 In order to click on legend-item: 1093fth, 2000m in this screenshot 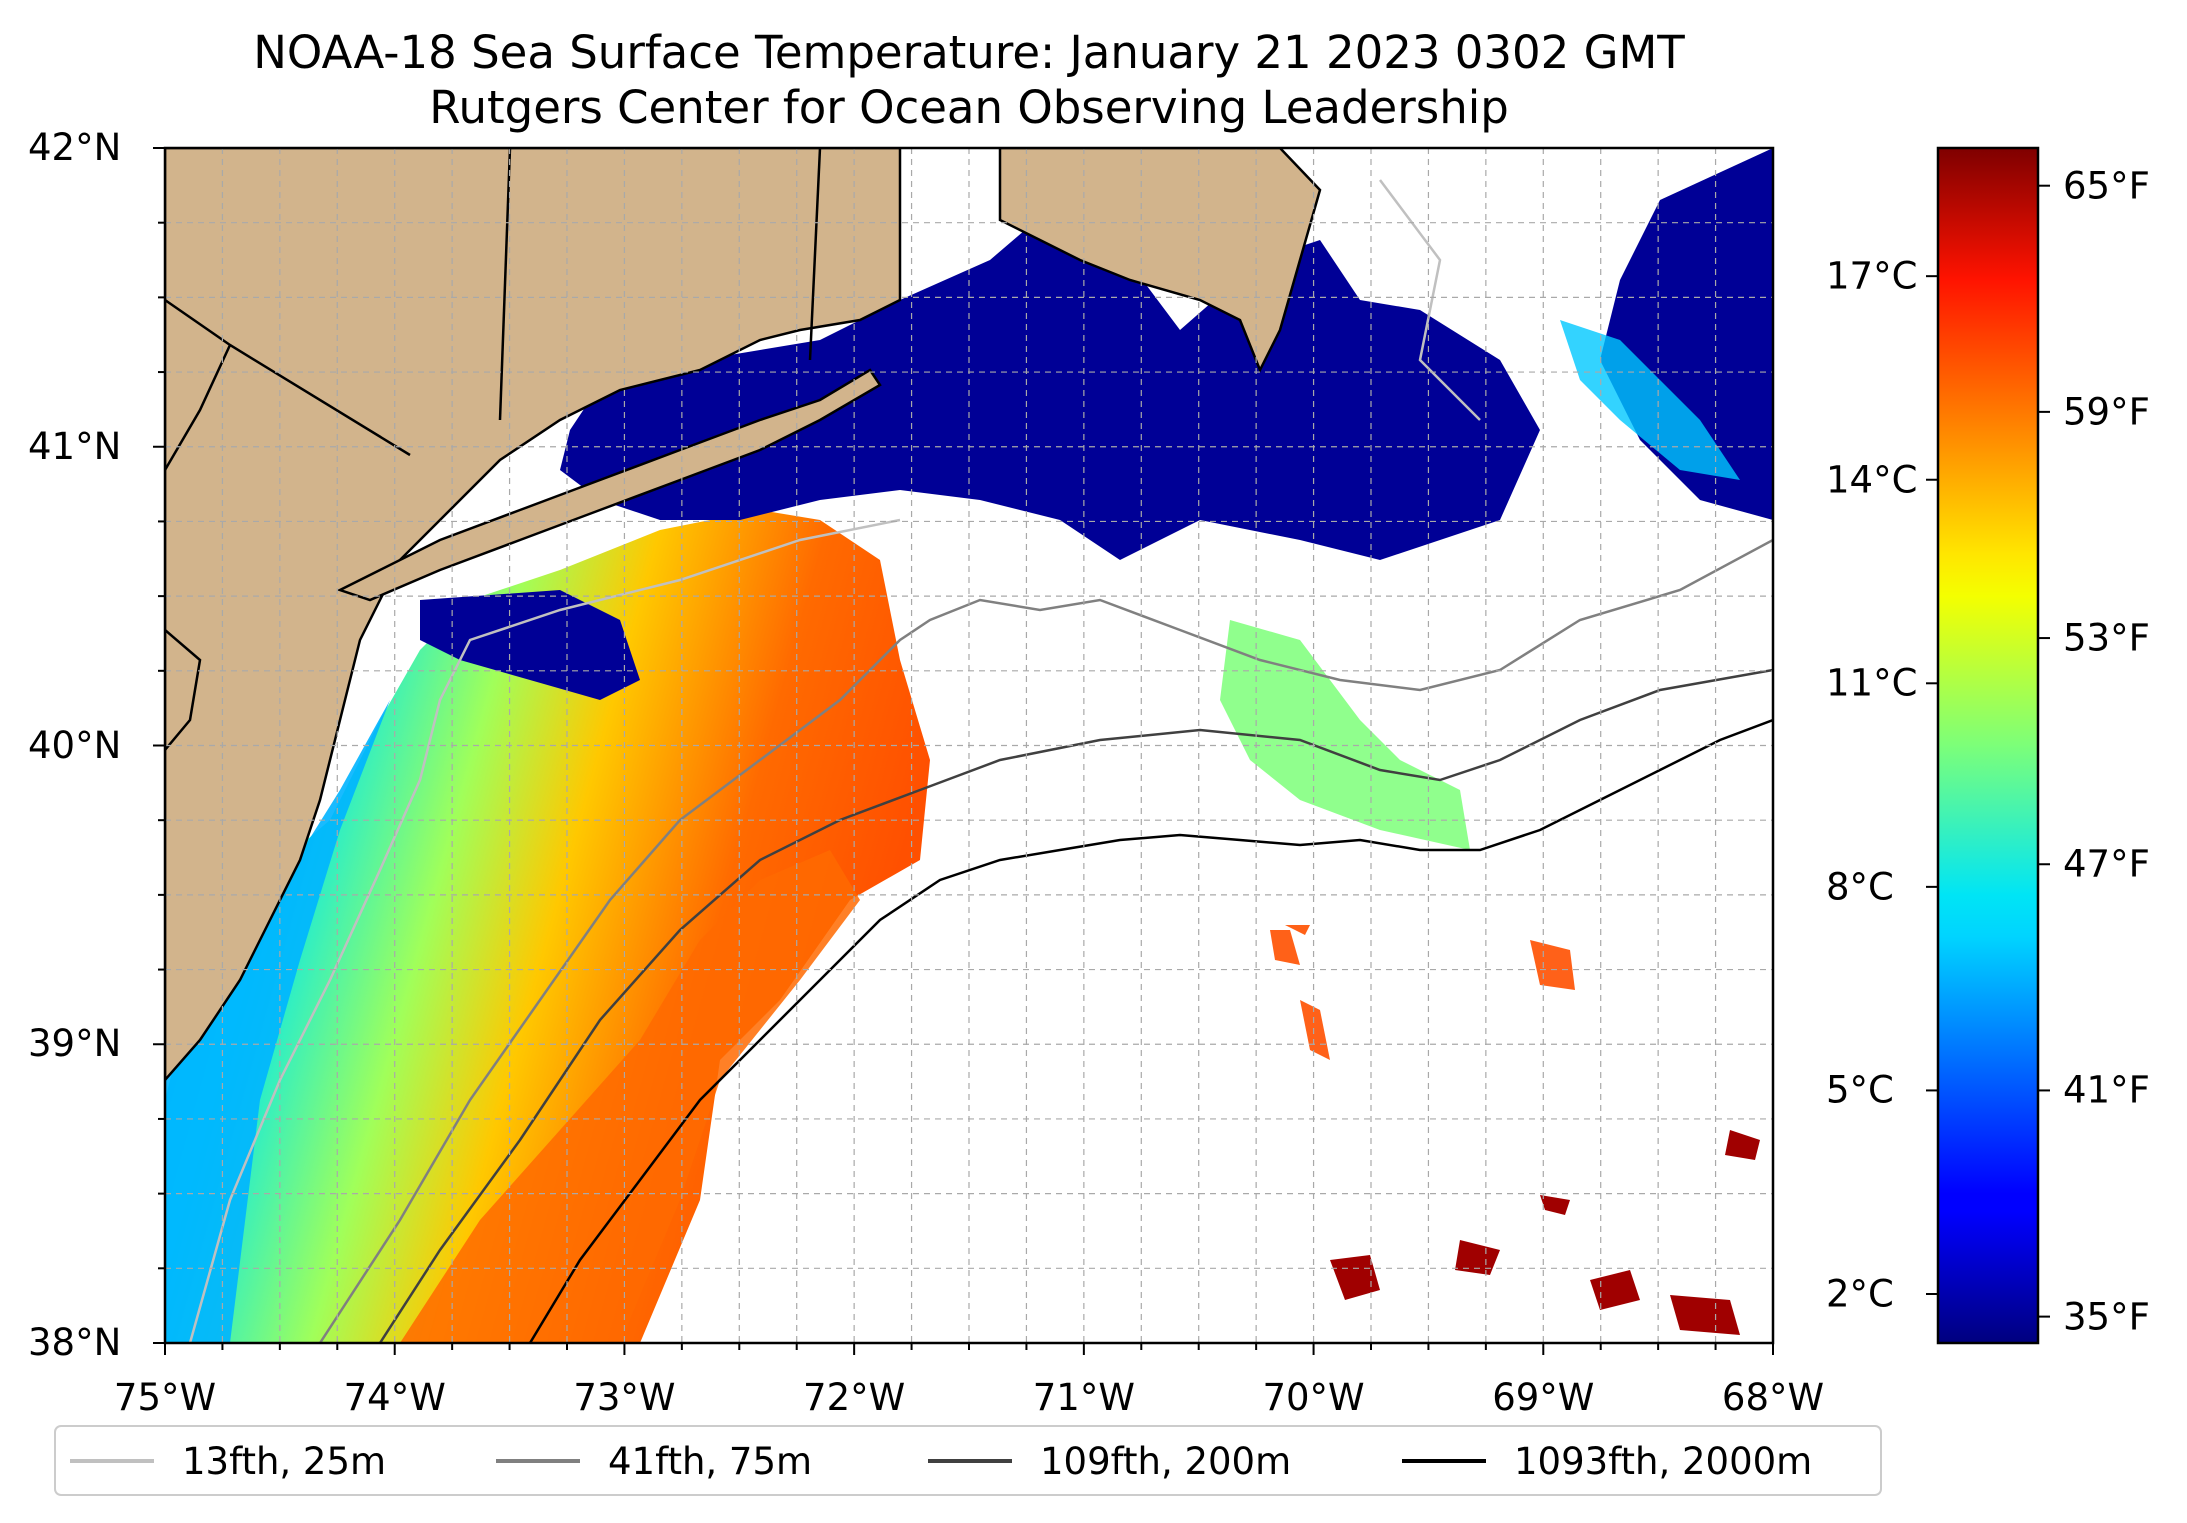, I will do `click(1607, 1461)`.